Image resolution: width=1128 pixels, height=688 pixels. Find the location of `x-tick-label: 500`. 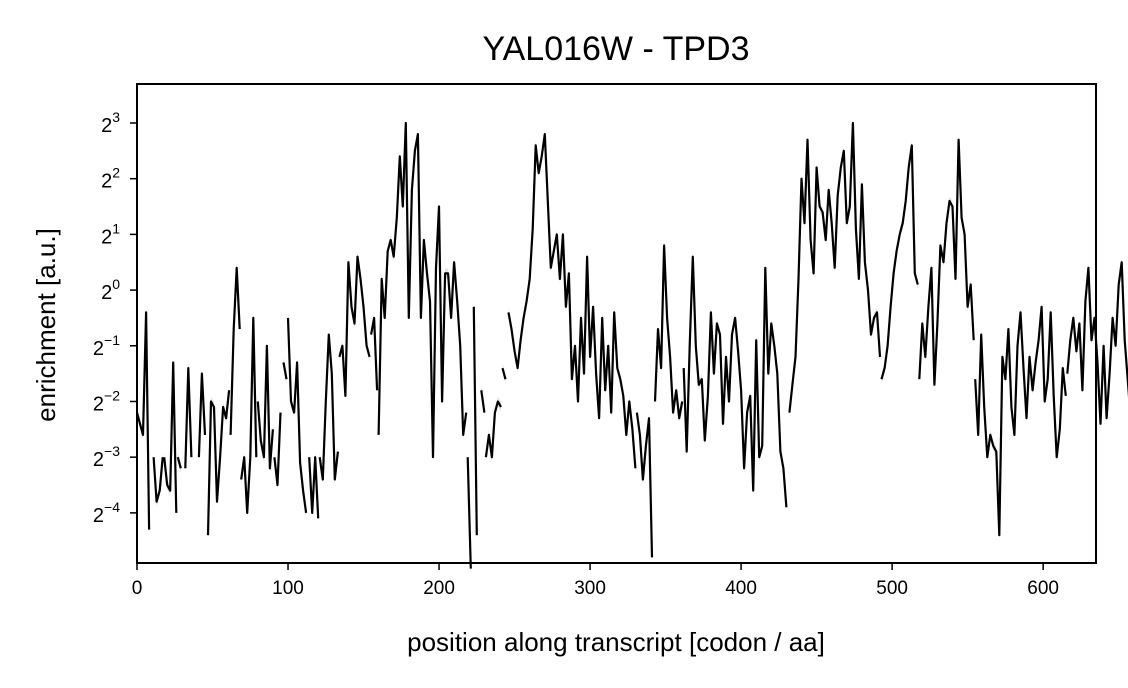

x-tick-label: 500 is located at coordinates (892, 588).